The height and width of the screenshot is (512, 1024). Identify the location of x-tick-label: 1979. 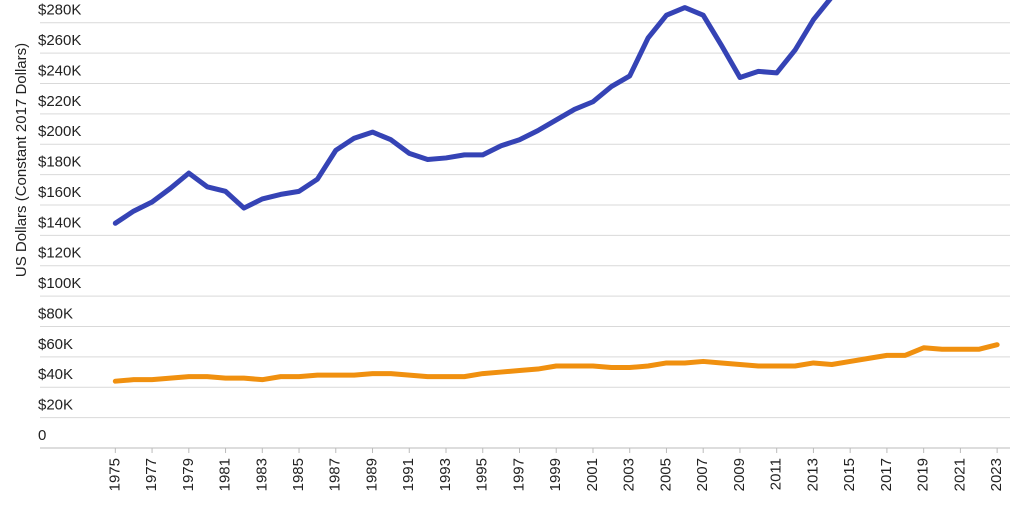
(188, 474).